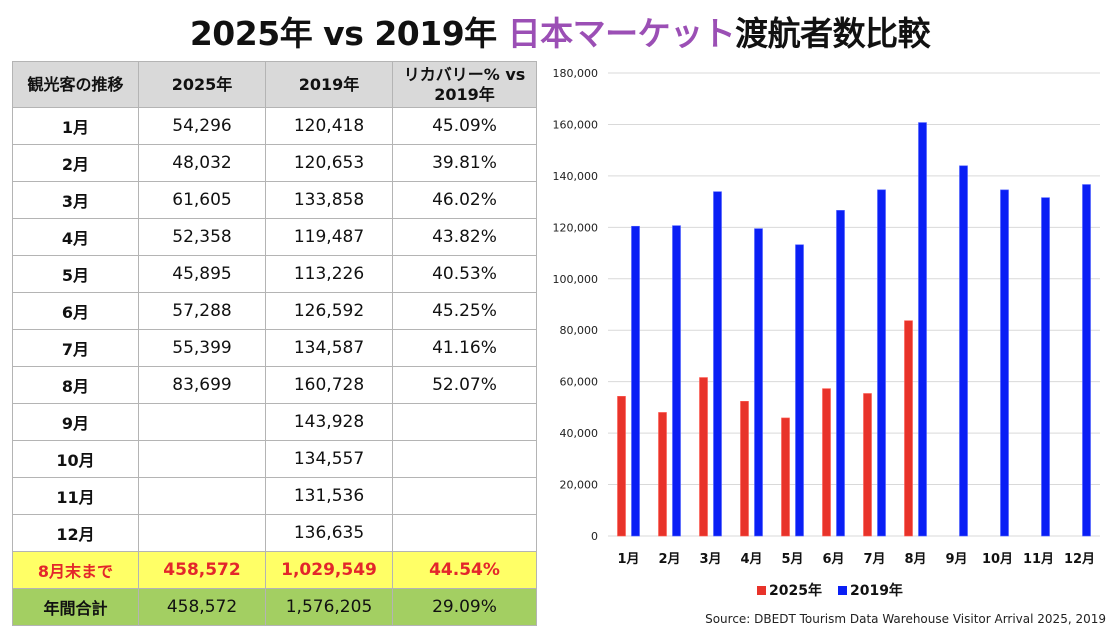 The height and width of the screenshot is (632, 1120). Describe the element at coordinates (75, 533) in the screenshot. I see `cell-month: 12月` at that location.